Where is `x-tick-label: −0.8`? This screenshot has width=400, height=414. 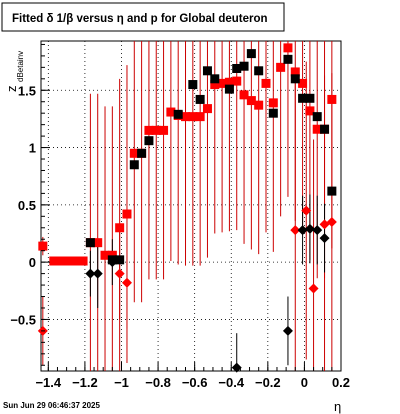
x-tick-label: −0.8 is located at coordinates (158, 382).